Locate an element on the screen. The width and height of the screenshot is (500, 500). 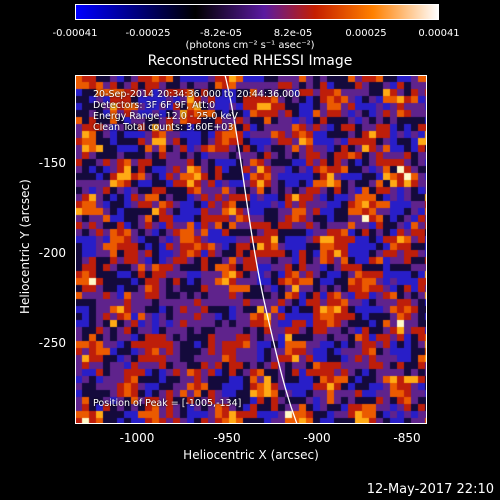
info-energy-range: Energy Range: 12.0 - 25.0 keV is located at coordinates (165, 116).